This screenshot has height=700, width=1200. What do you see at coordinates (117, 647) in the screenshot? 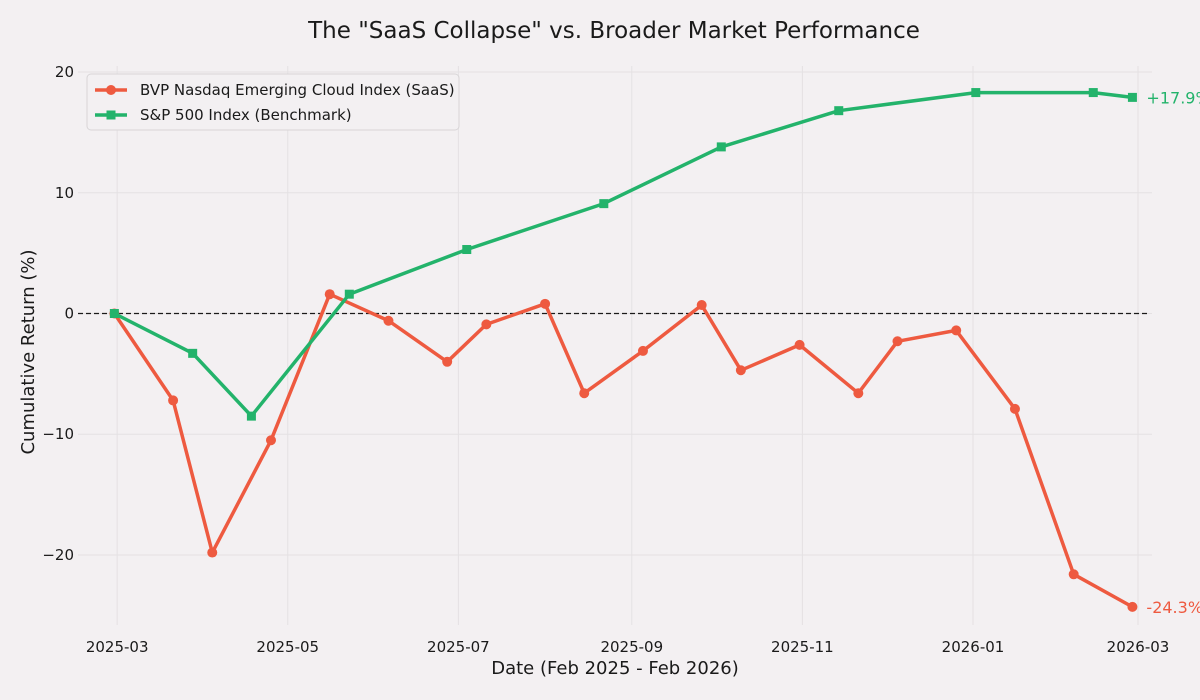
I see `x-tick-label: 2025-03` at bounding box center [117, 647].